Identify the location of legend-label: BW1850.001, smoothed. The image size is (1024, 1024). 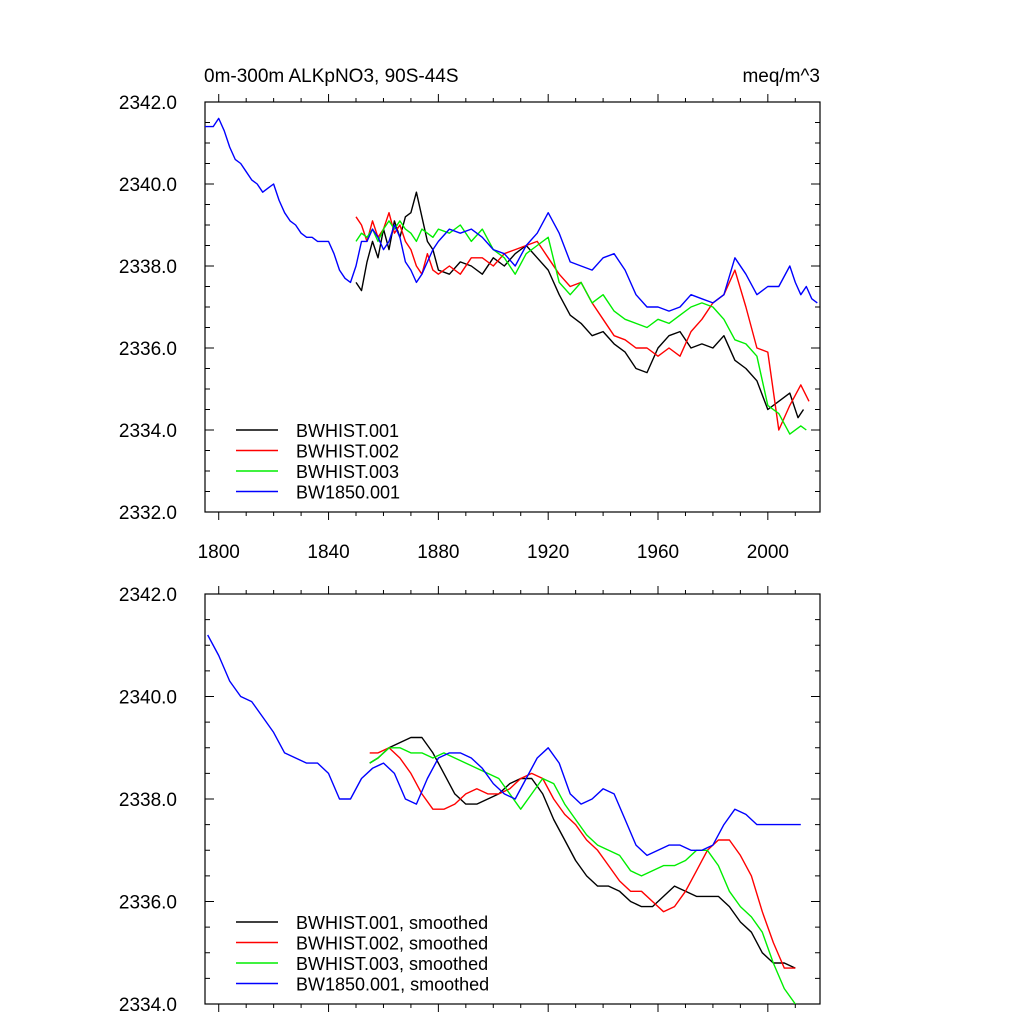
(392, 985).